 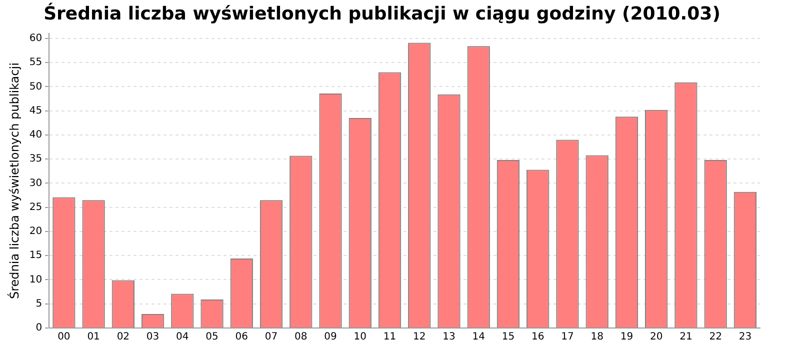 I want to click on y-tick-label: 60, so click(x=35, y=38).